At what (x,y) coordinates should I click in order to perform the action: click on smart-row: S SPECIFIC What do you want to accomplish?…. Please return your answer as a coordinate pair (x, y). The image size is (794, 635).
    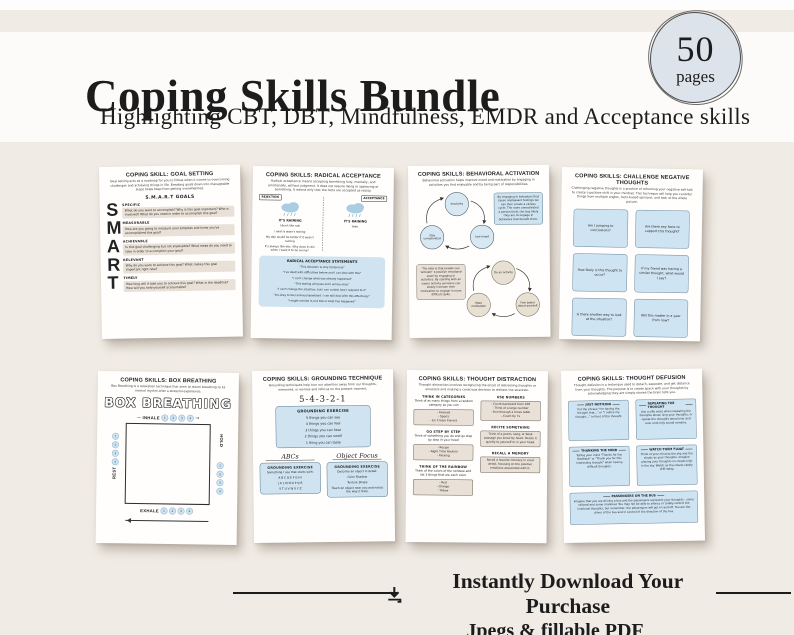
    Looking at the image, I should click on (170, 209).